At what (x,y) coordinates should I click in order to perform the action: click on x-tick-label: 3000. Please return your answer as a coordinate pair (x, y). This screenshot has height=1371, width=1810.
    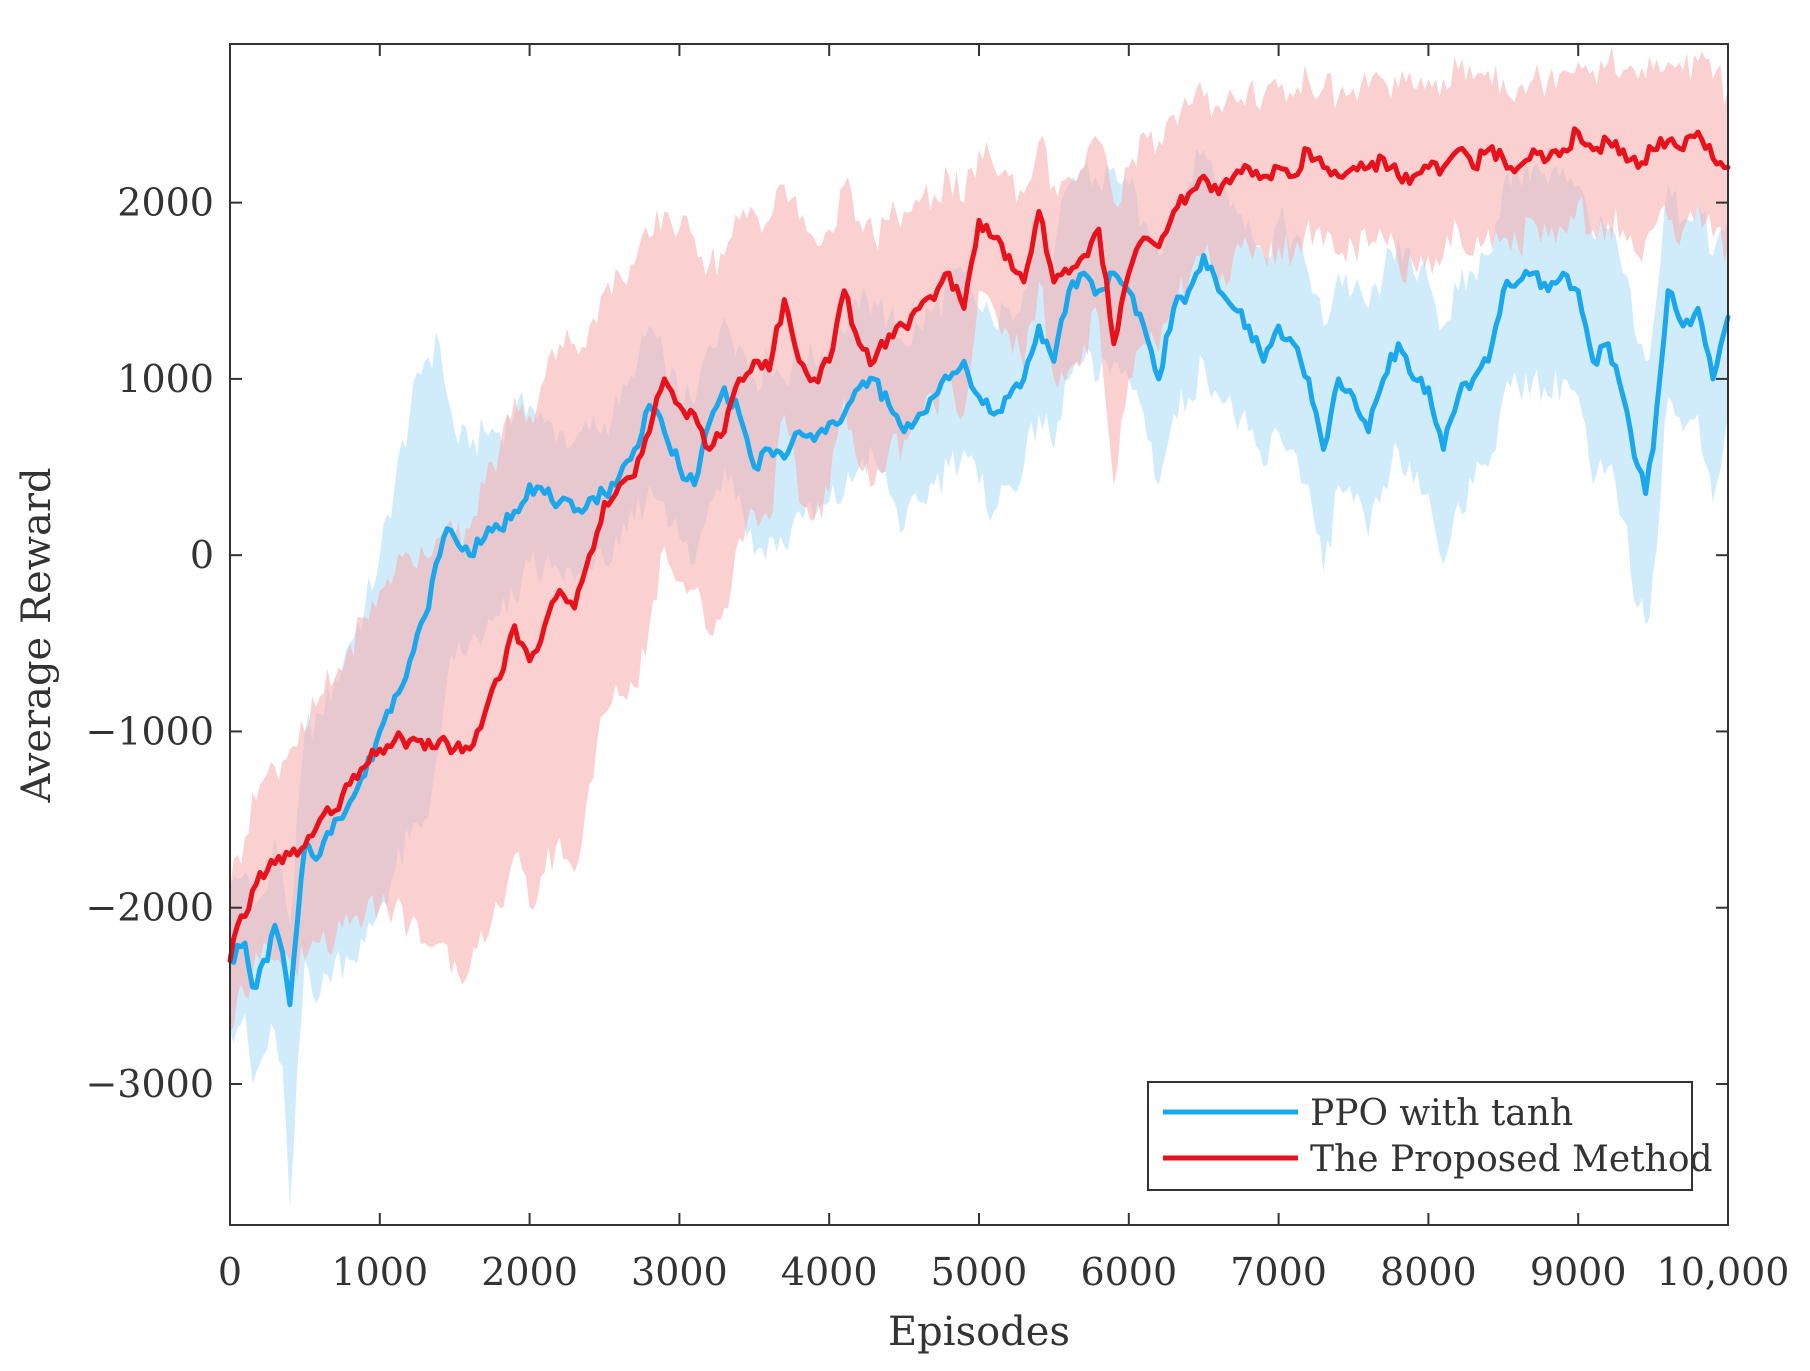
    Looking at the image, I should click on (679, 1272).